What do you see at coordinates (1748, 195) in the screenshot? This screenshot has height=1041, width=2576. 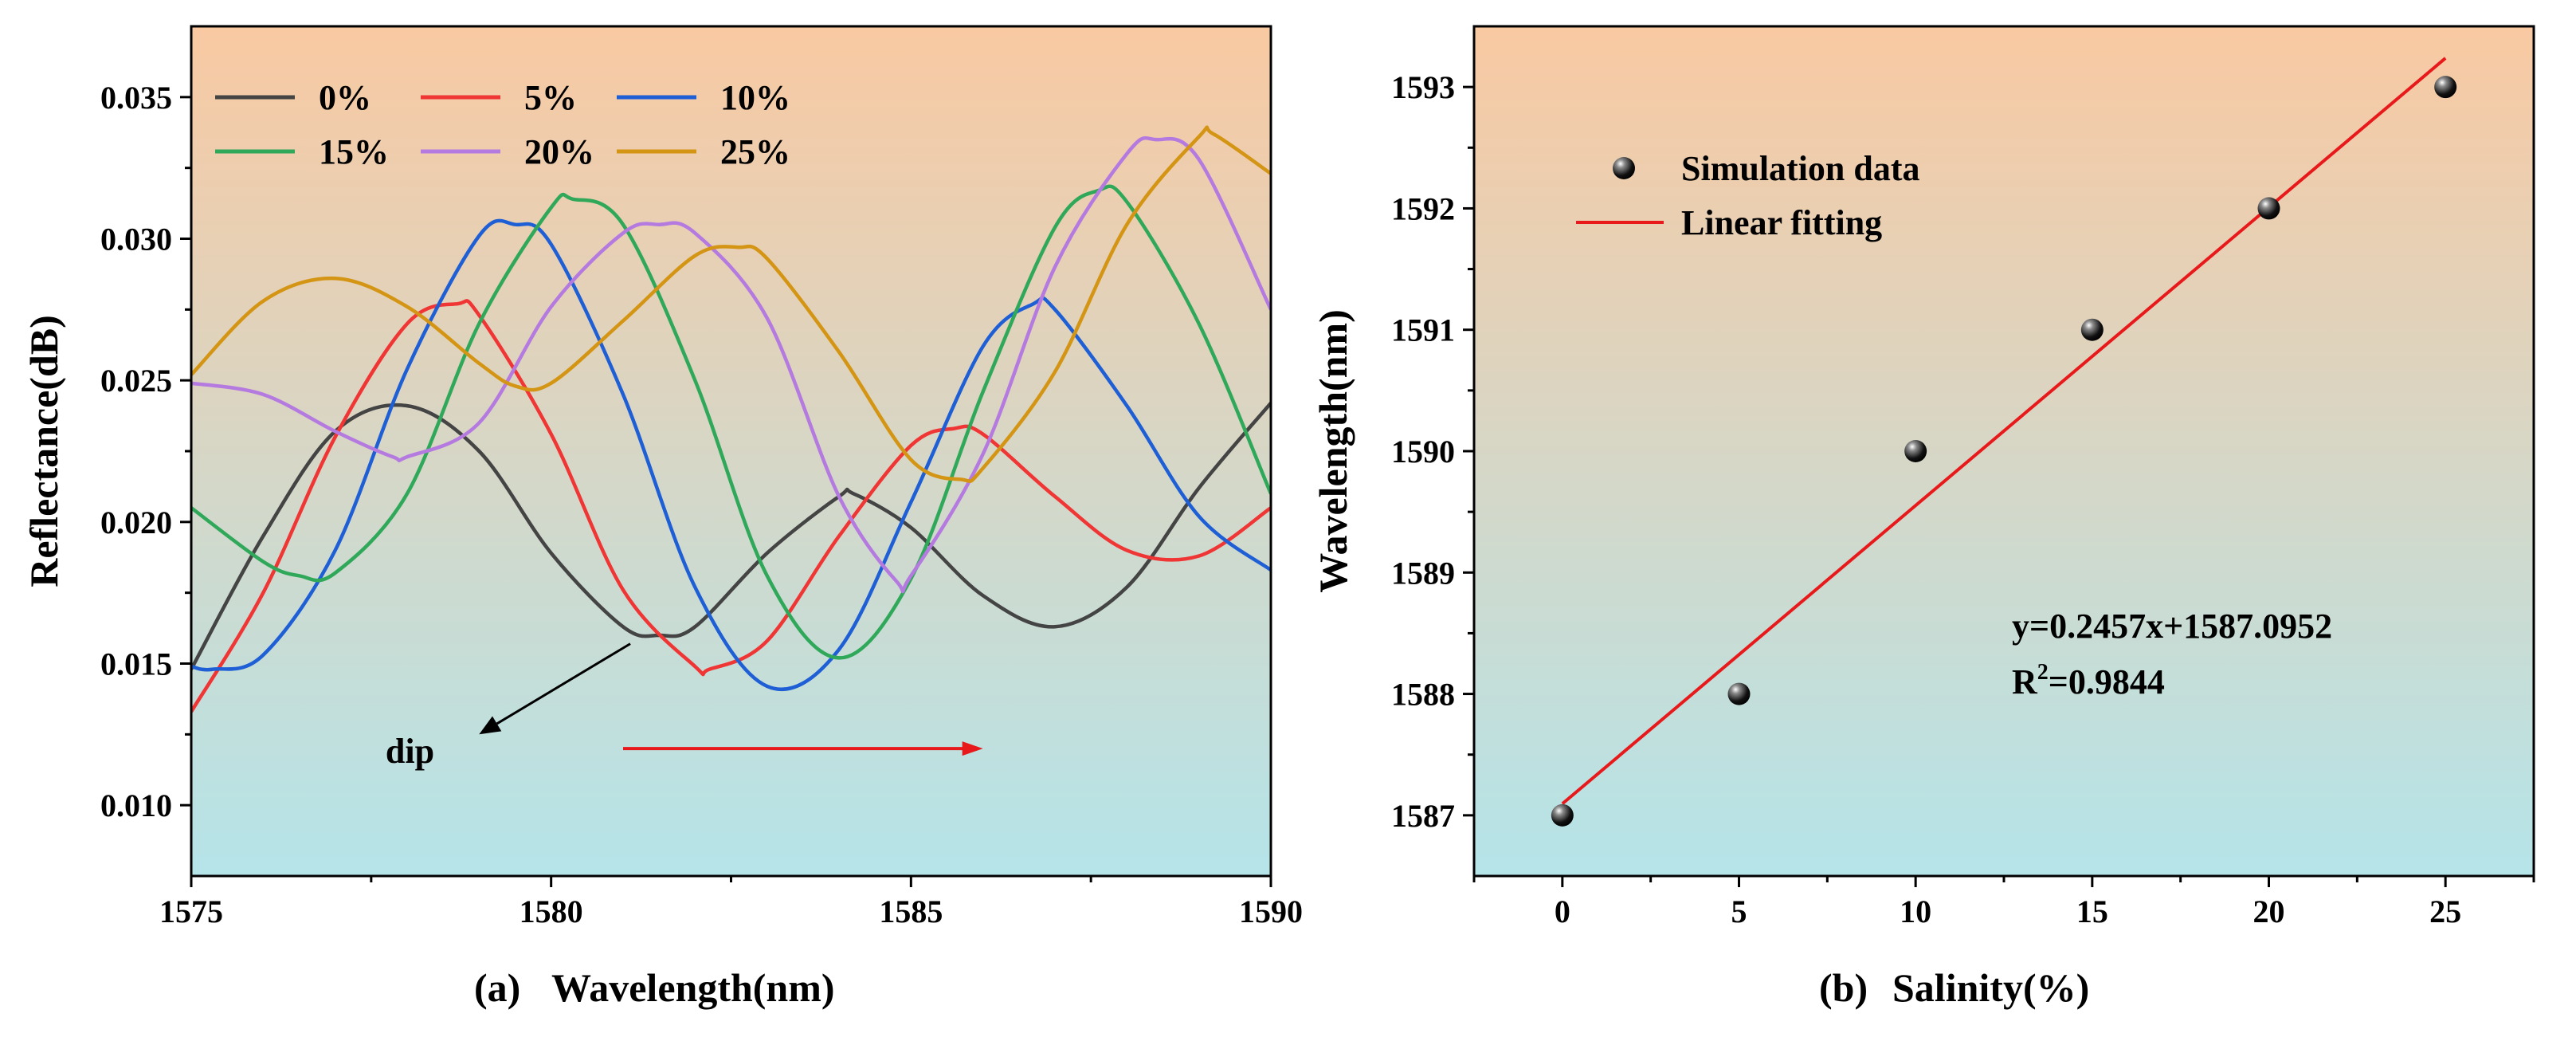 I see `panel-b-legend: Simulation data Linear fitting` at bounding box center [1748, 195].